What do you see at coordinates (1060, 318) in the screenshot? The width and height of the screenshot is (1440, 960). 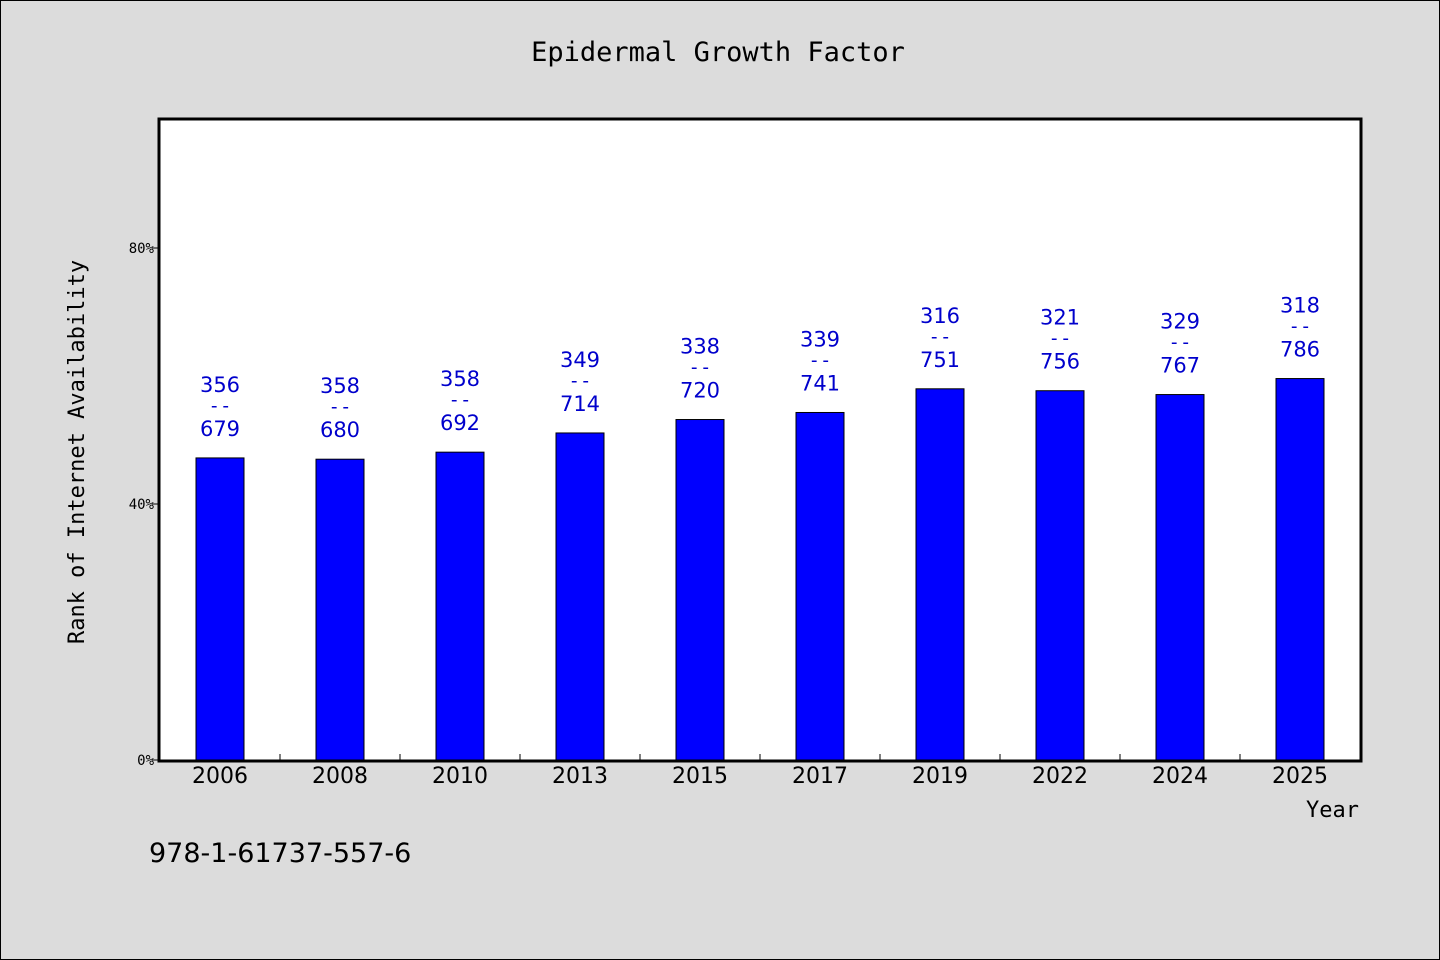 I see `bar-label-top: 321` at bounding box center [1060, 318].